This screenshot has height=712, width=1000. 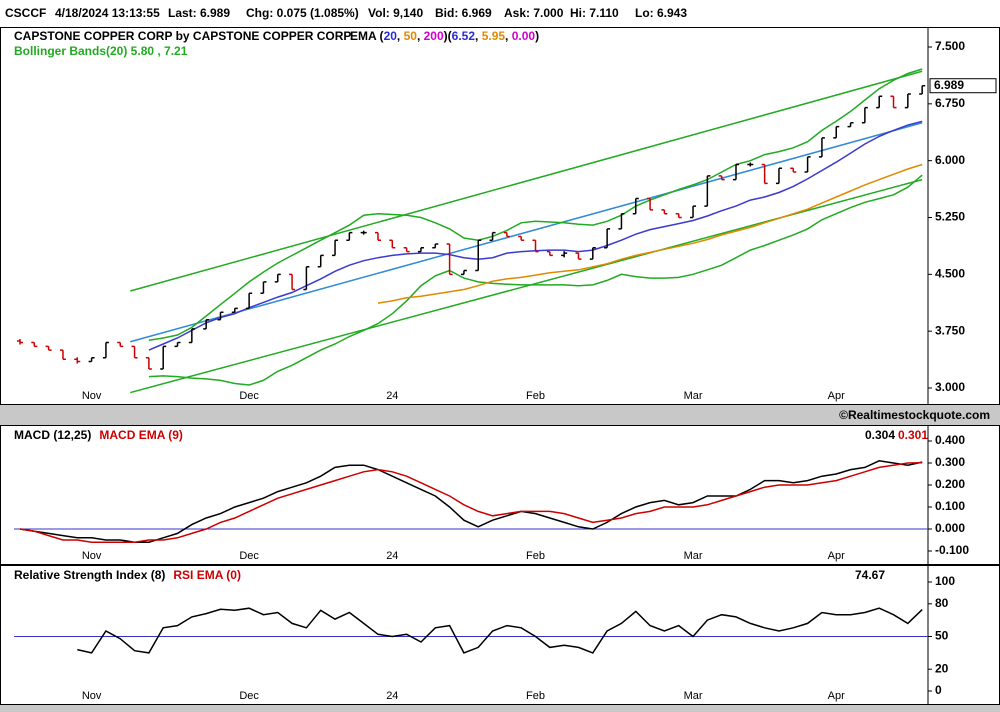 What do you see at coordinates (537, 36) in the screenshot?
I see `legend-part: )` at bounding box center [537, 36].